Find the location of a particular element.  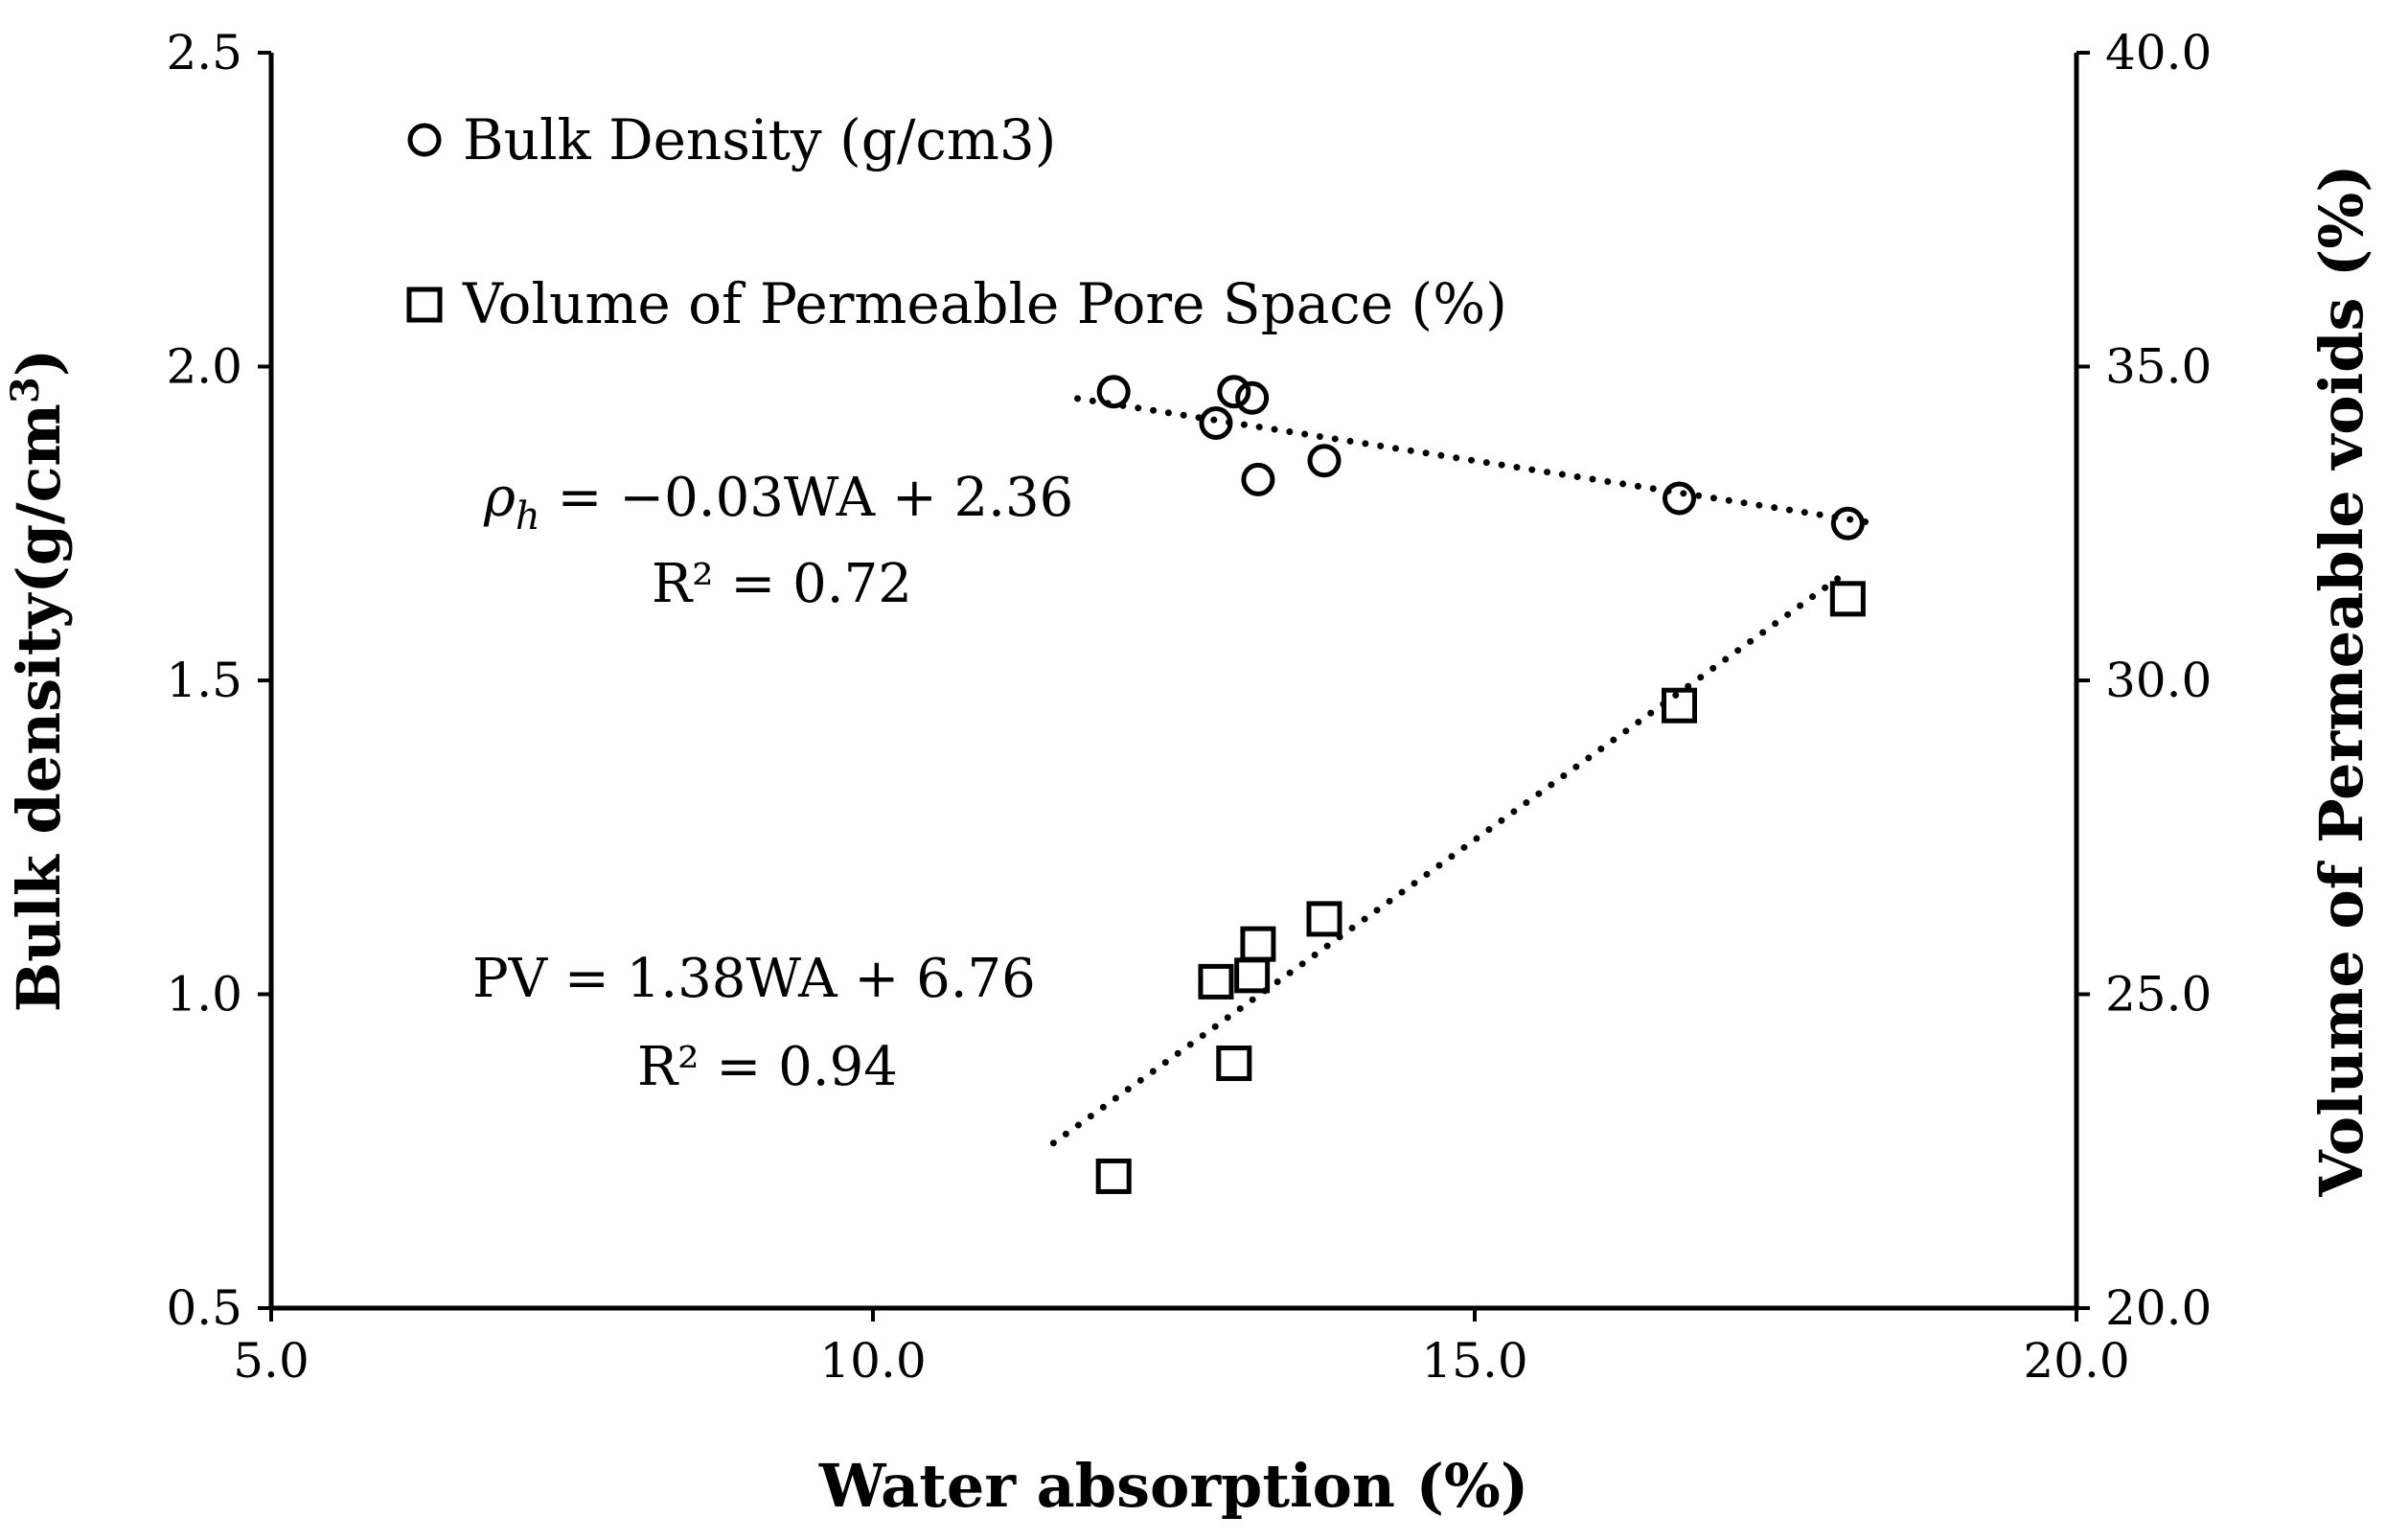

density-equation: ρh = −0.03WA + 2.36 is located at coordinates (778, 503).